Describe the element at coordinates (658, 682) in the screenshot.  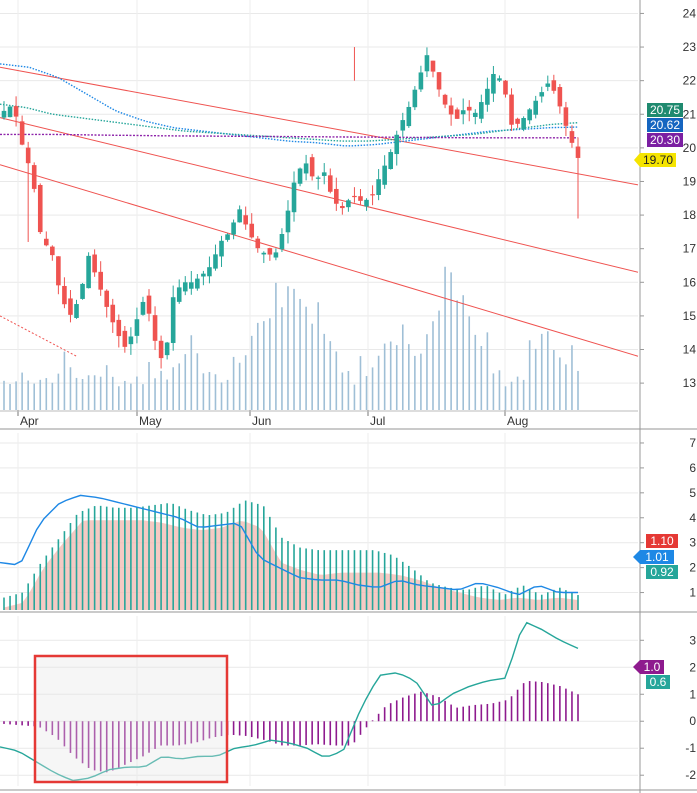
I see `value-label-text: 0.6` at that location.